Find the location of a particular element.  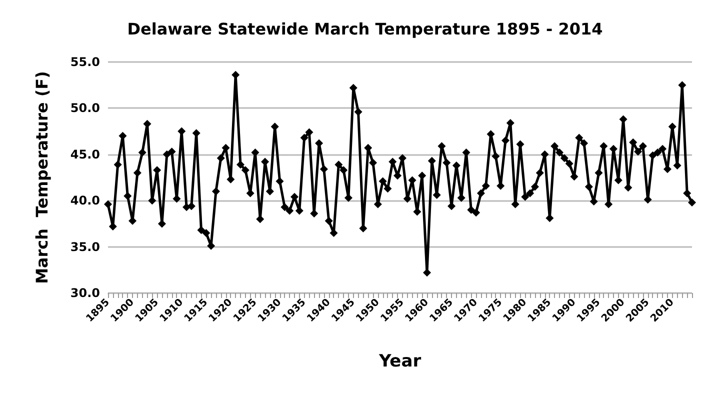

y-tick-label: 35.0 is located at coordinates (85, 247).